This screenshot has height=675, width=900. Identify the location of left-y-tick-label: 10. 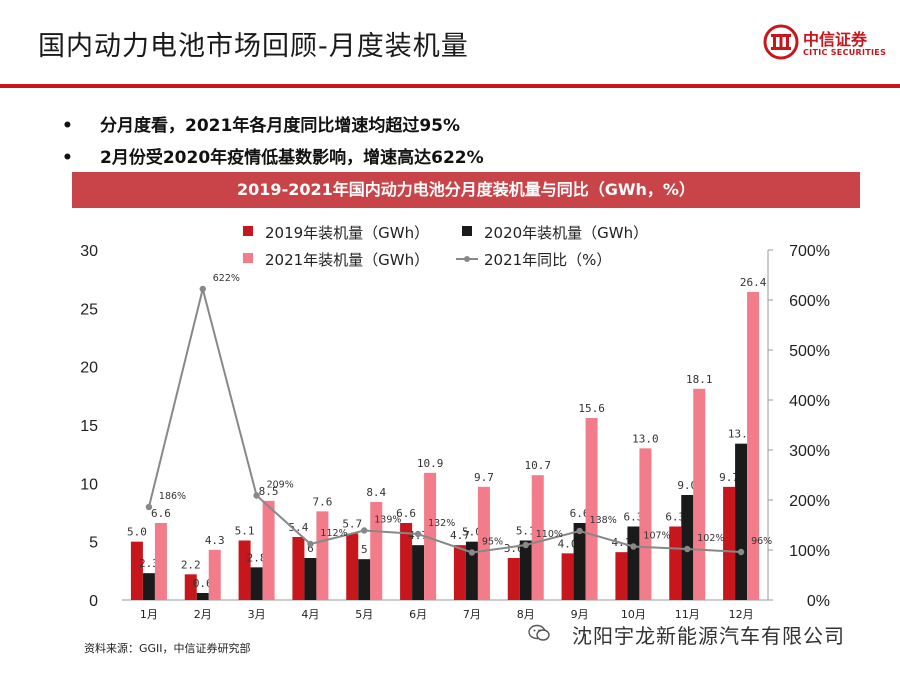
(89, 484).